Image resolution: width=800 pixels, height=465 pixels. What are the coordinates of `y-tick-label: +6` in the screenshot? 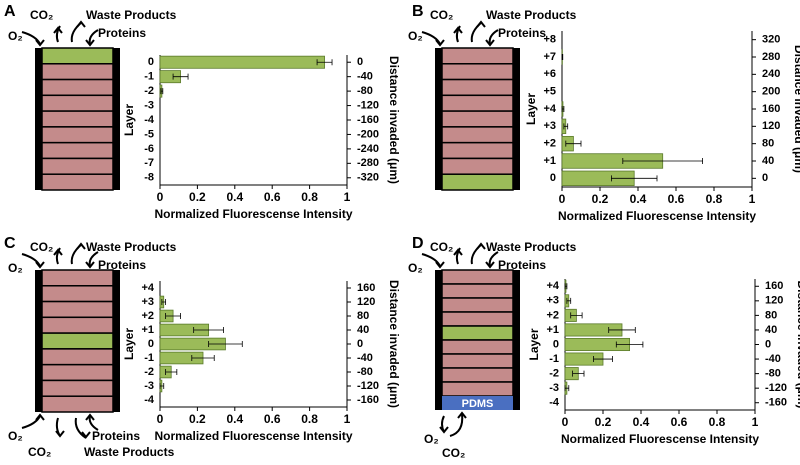 It's located at (549, 74).